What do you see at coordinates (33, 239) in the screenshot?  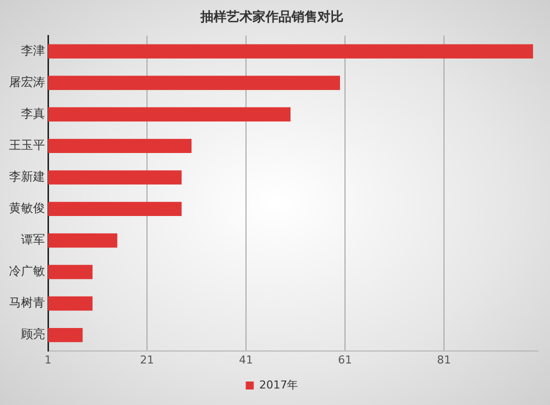 I see `y-tick-label: 谭军` at bounding box center [33, 239].